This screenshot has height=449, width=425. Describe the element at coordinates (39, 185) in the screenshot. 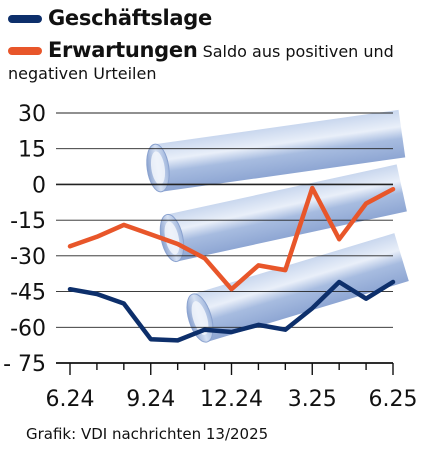

I see `y-tick-label: 0` at that location.